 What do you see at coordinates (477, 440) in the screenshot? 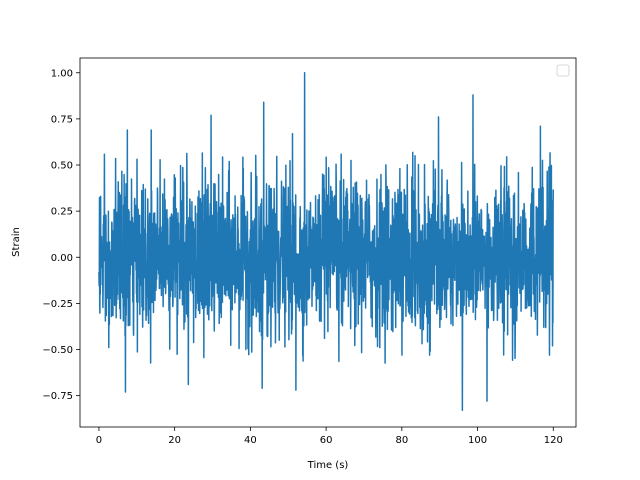
I see `x-tick-label: 100` at bounding box center [477, 440].